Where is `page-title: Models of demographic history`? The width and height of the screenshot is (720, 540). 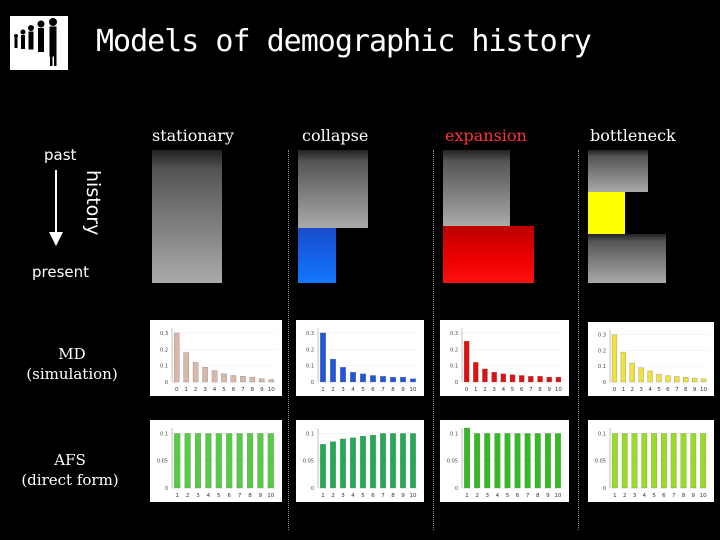 page-title: Models of demographic history is located at coordinates (344, 41).